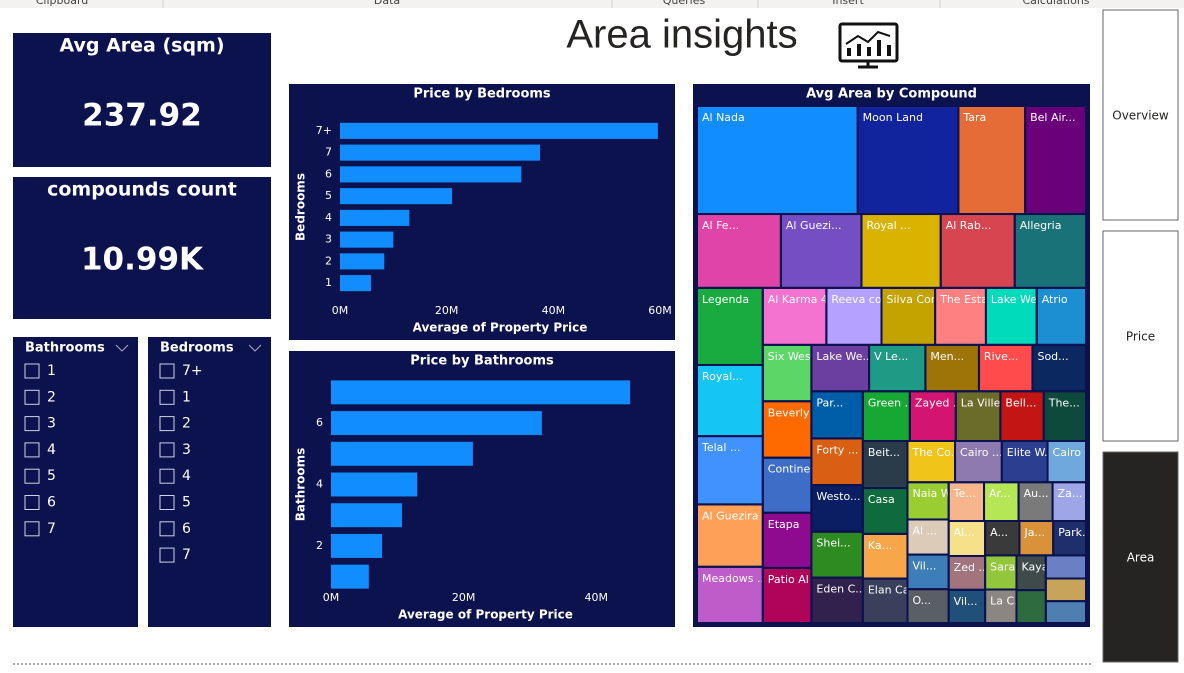  I want to click on nav-label: Price, so click(1140, 337).